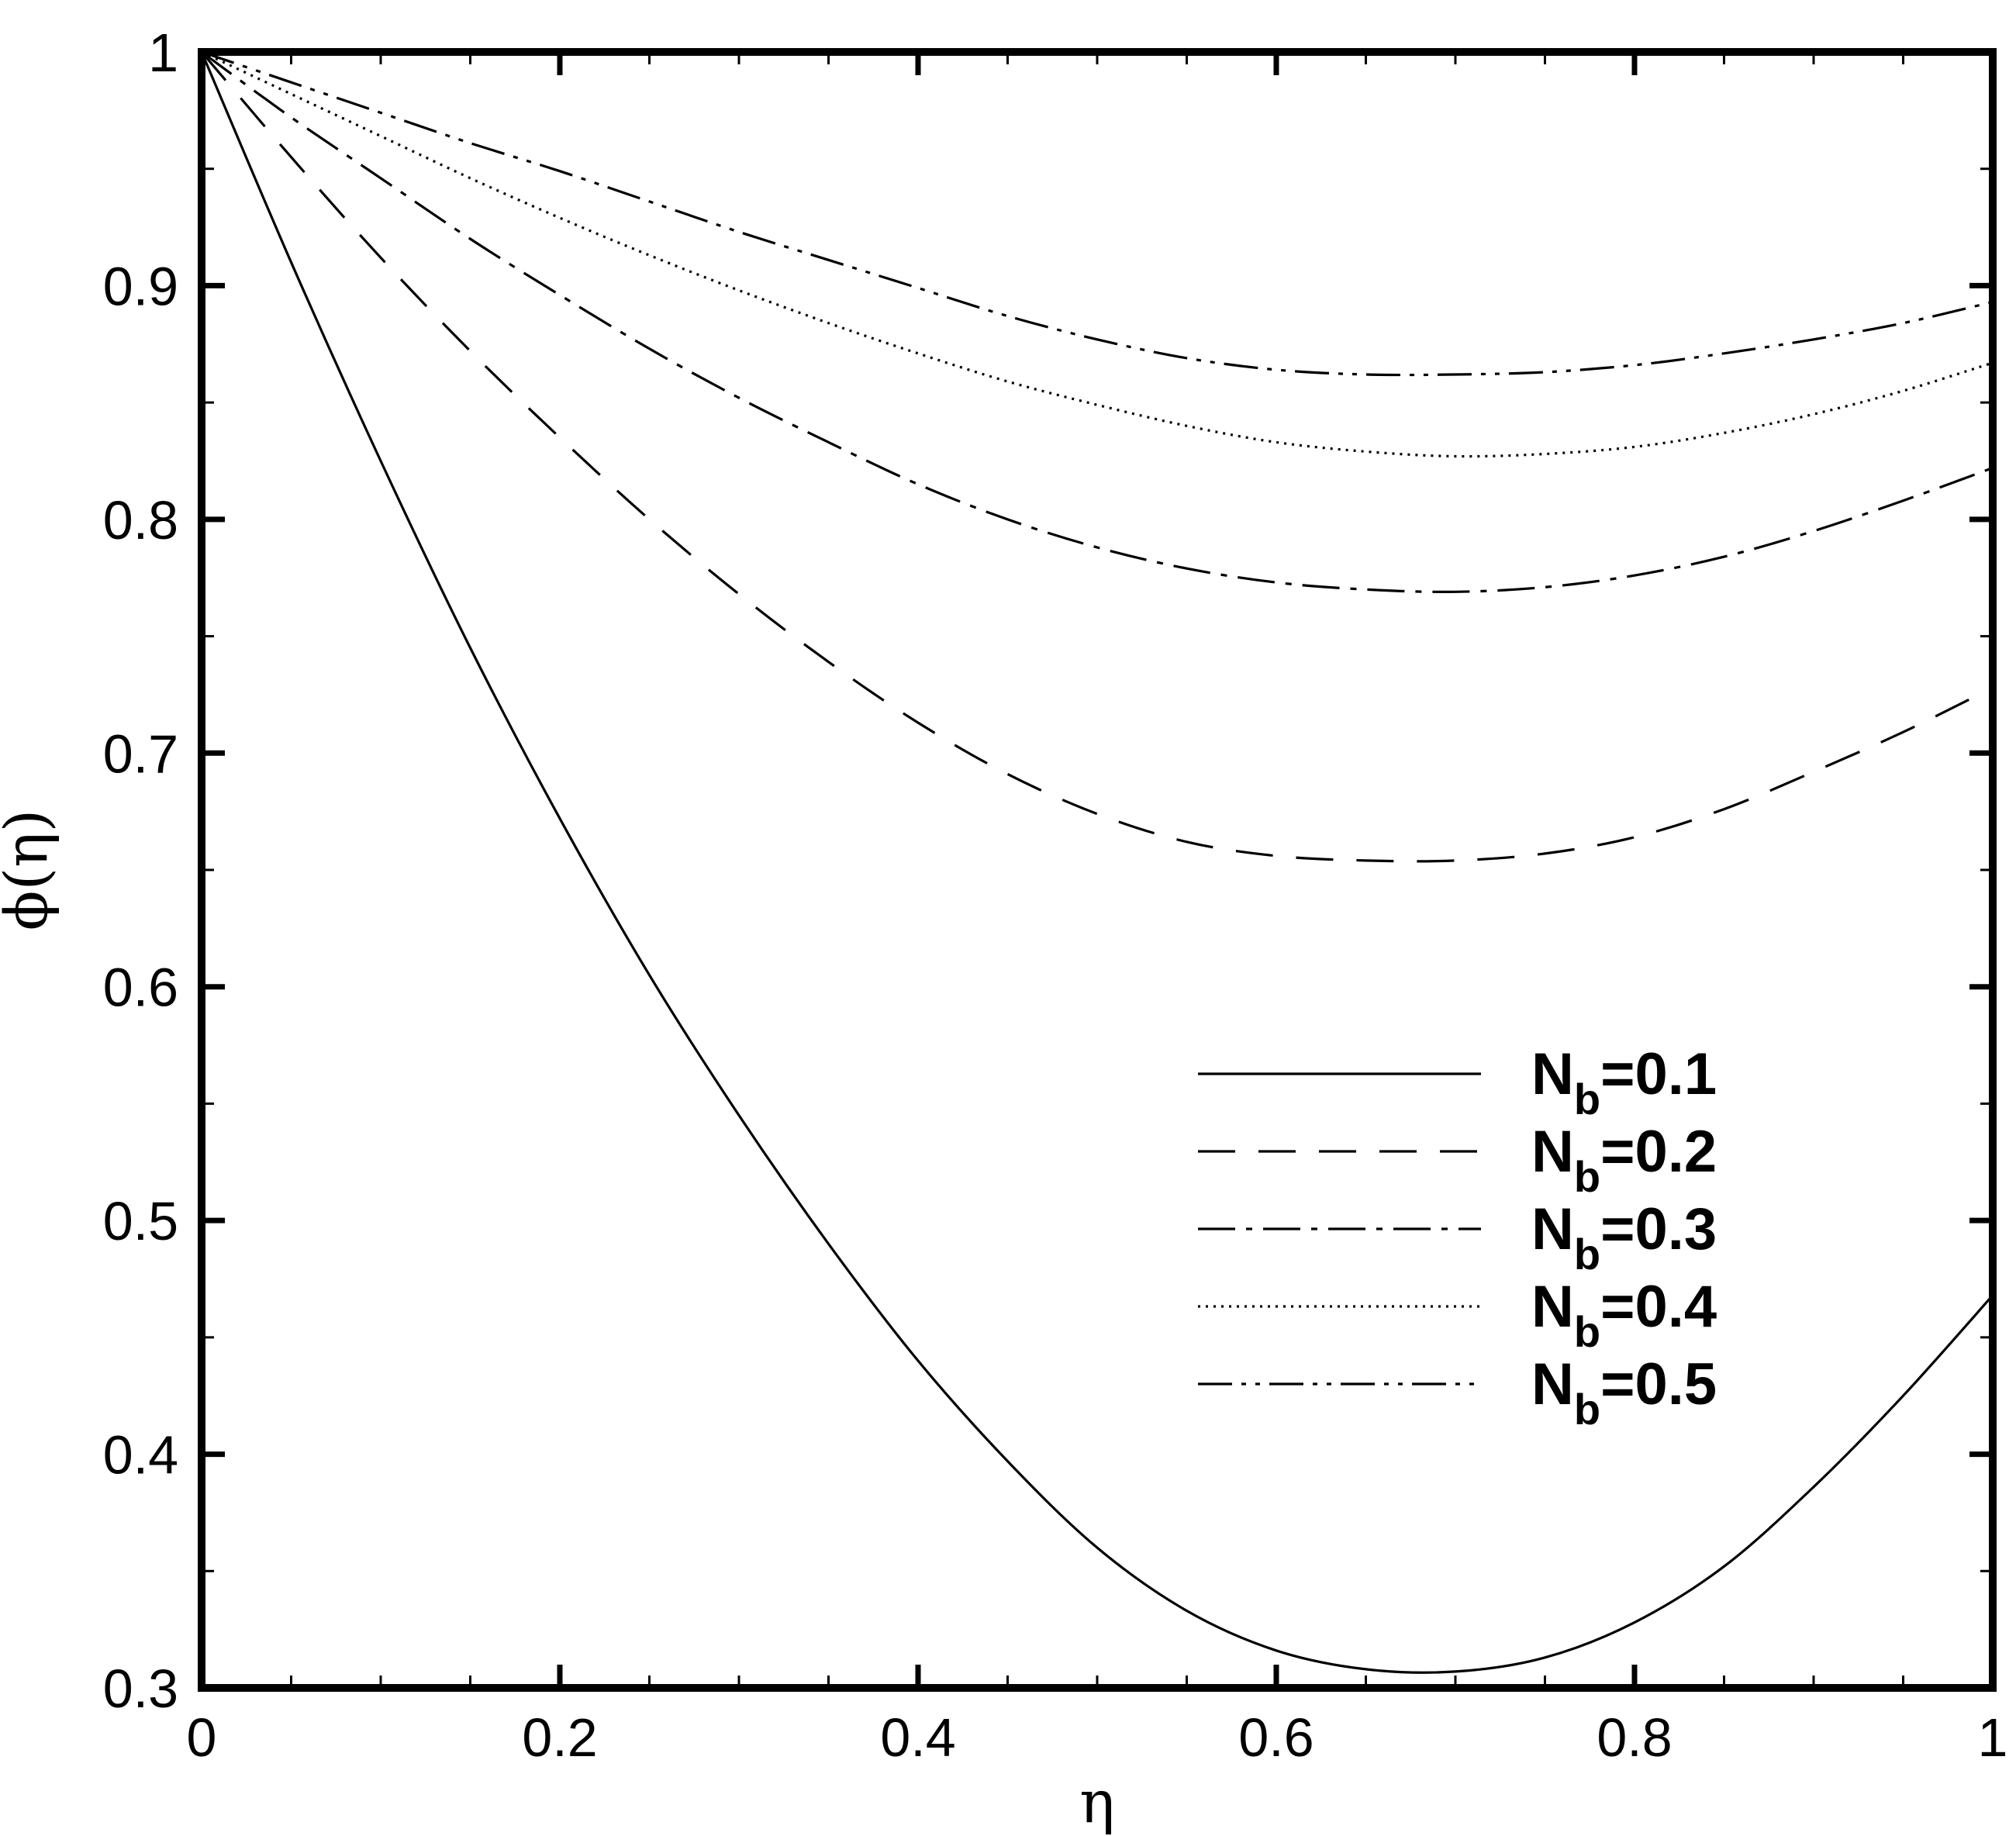  What do you see at coordinates (140, 286) in the screenshot?
I see `y-tick-label: 0.9` at bounding box center [140, 286].